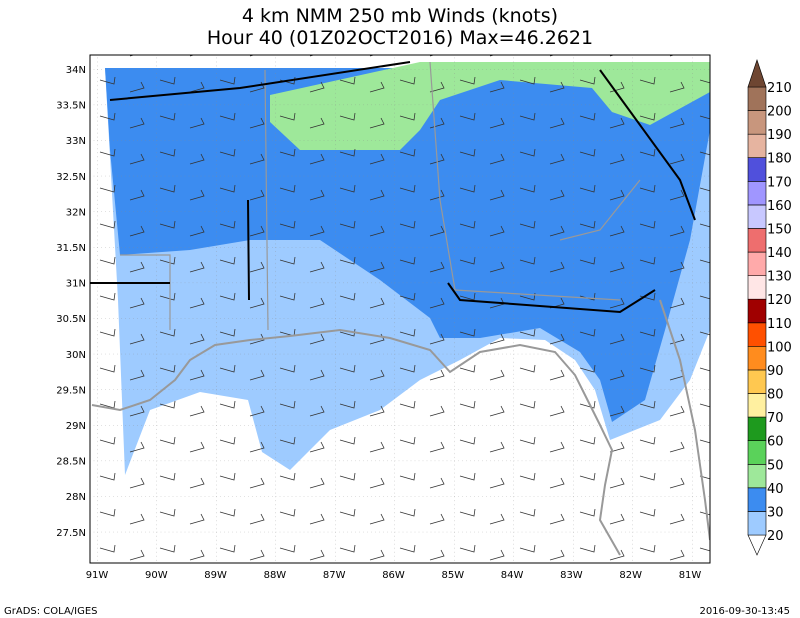 The image size is (800, 618). Describe the element at coordinates (775, 512) in the screenshot. I see `colorbar-label: 30` at that location.